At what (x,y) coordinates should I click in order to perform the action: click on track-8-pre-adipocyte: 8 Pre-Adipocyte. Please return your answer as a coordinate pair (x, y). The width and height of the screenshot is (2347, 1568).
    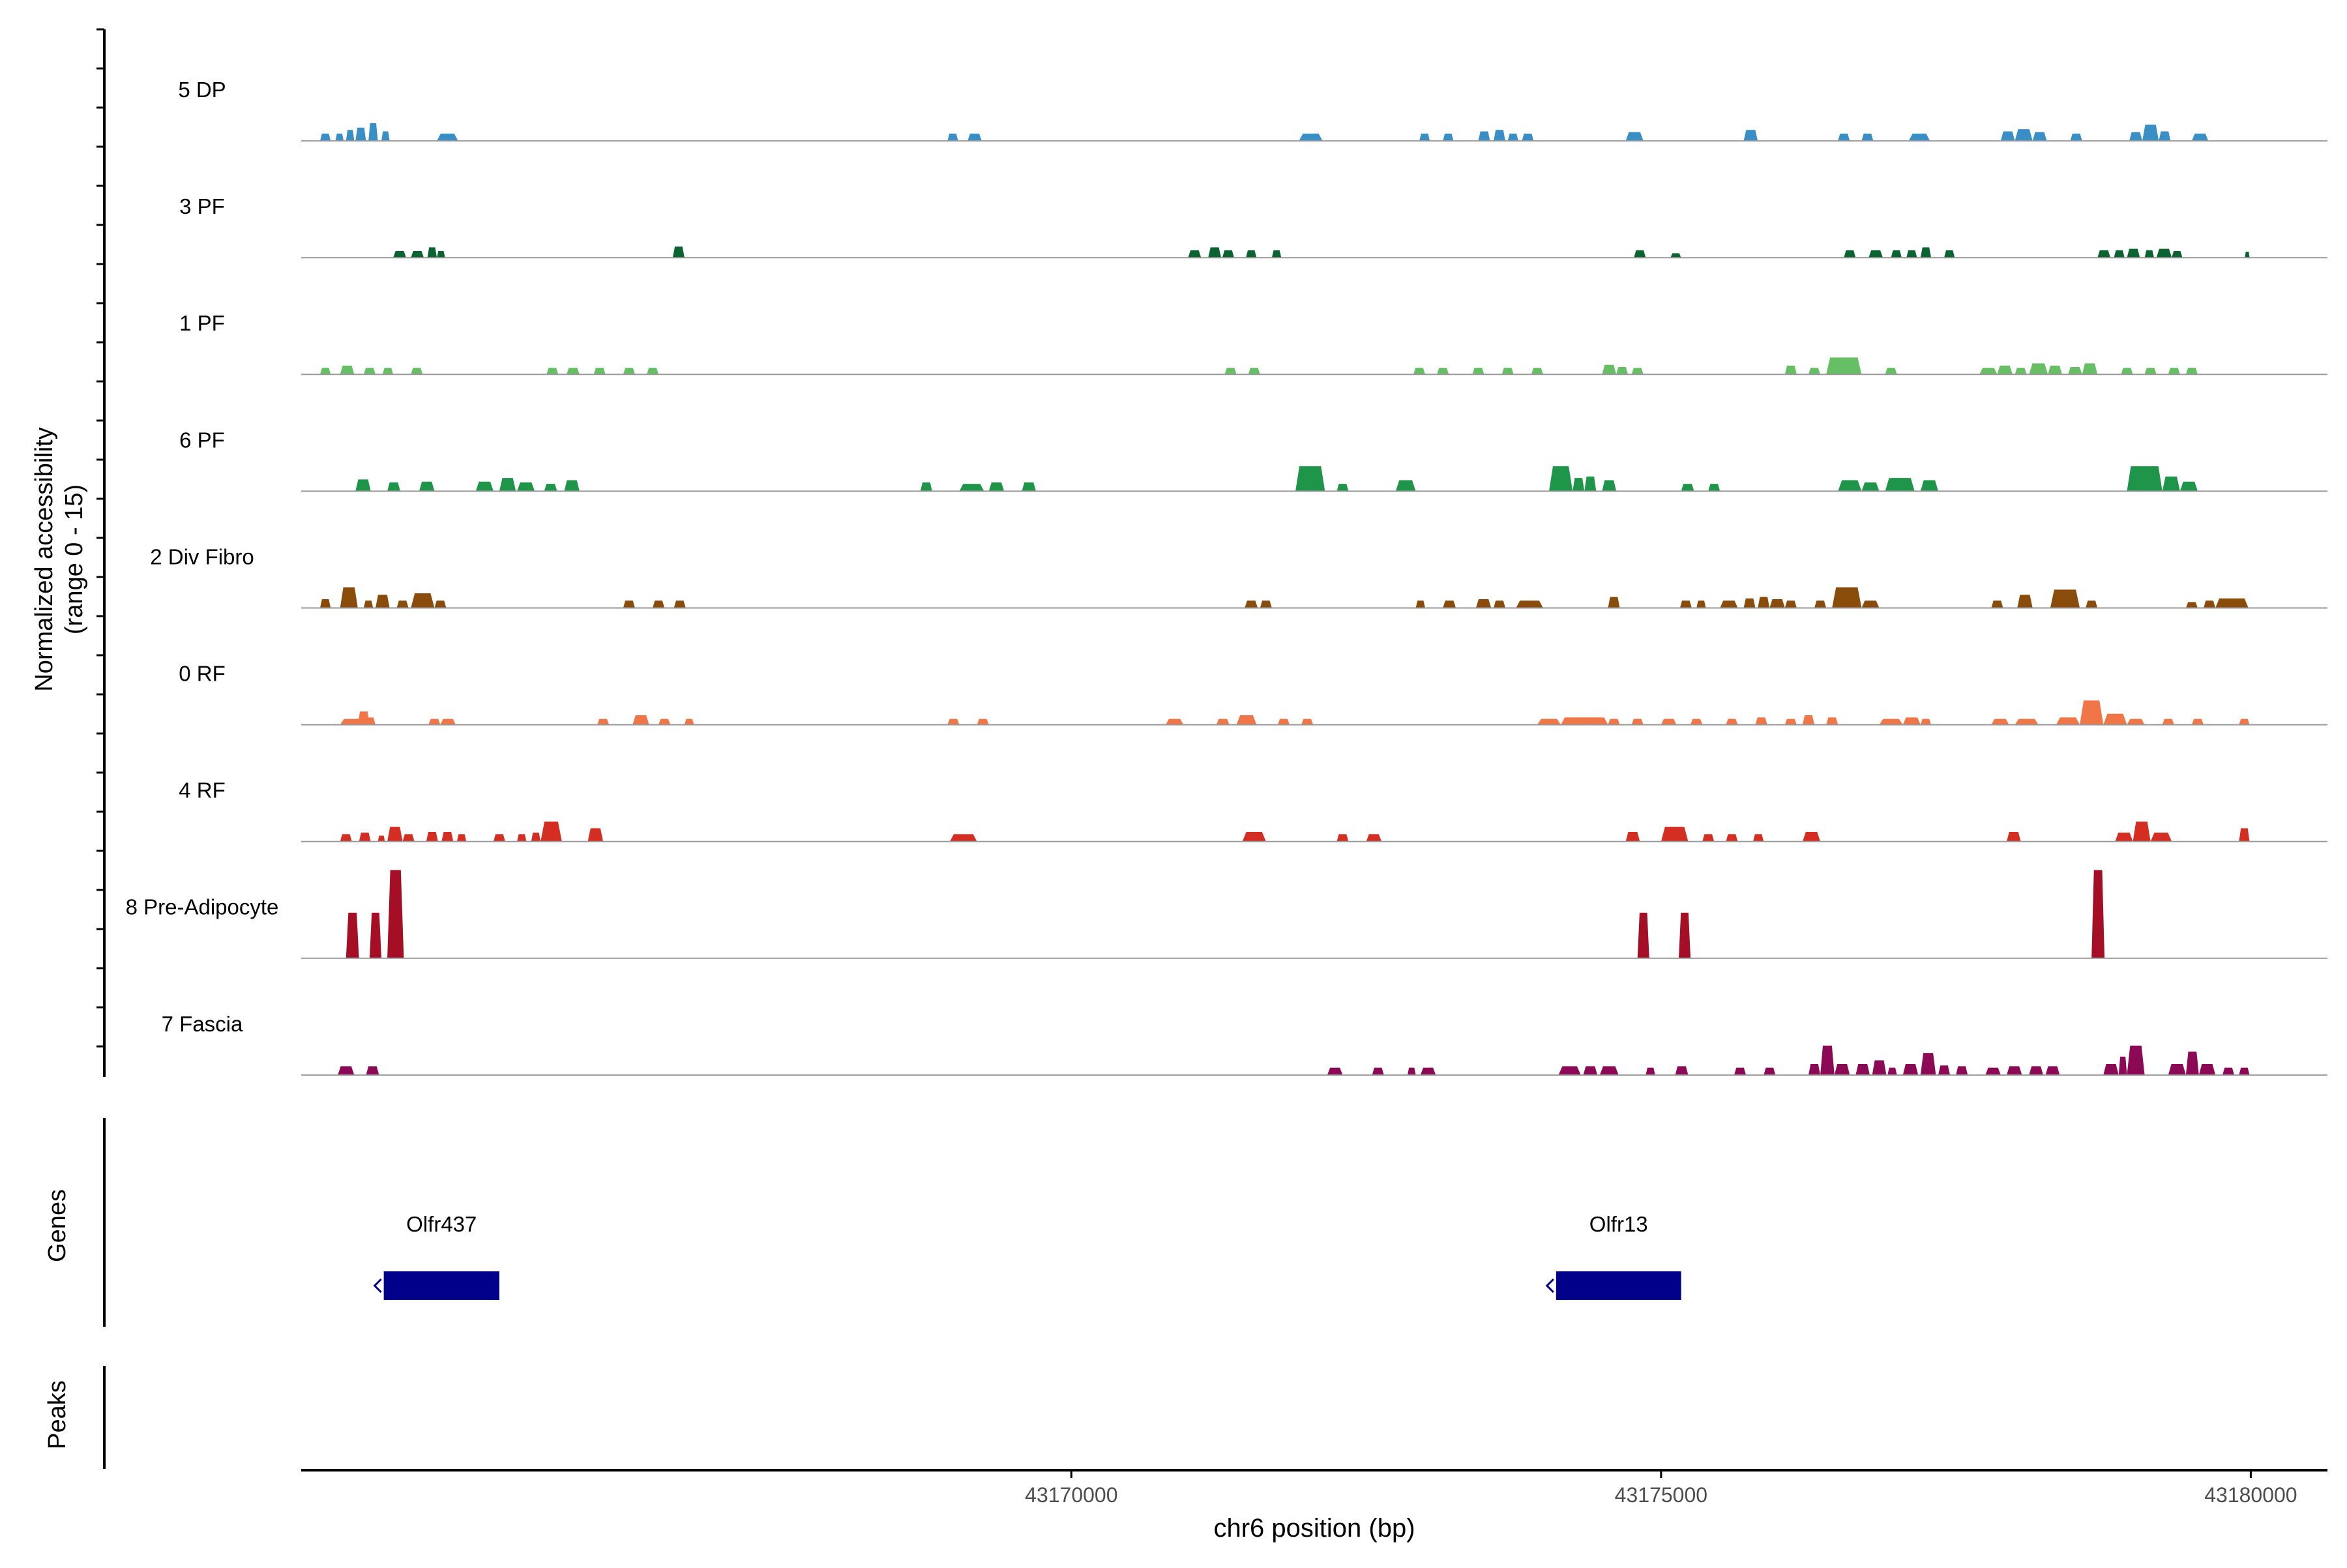
    Looking at the image, I should click on (1226, 914).